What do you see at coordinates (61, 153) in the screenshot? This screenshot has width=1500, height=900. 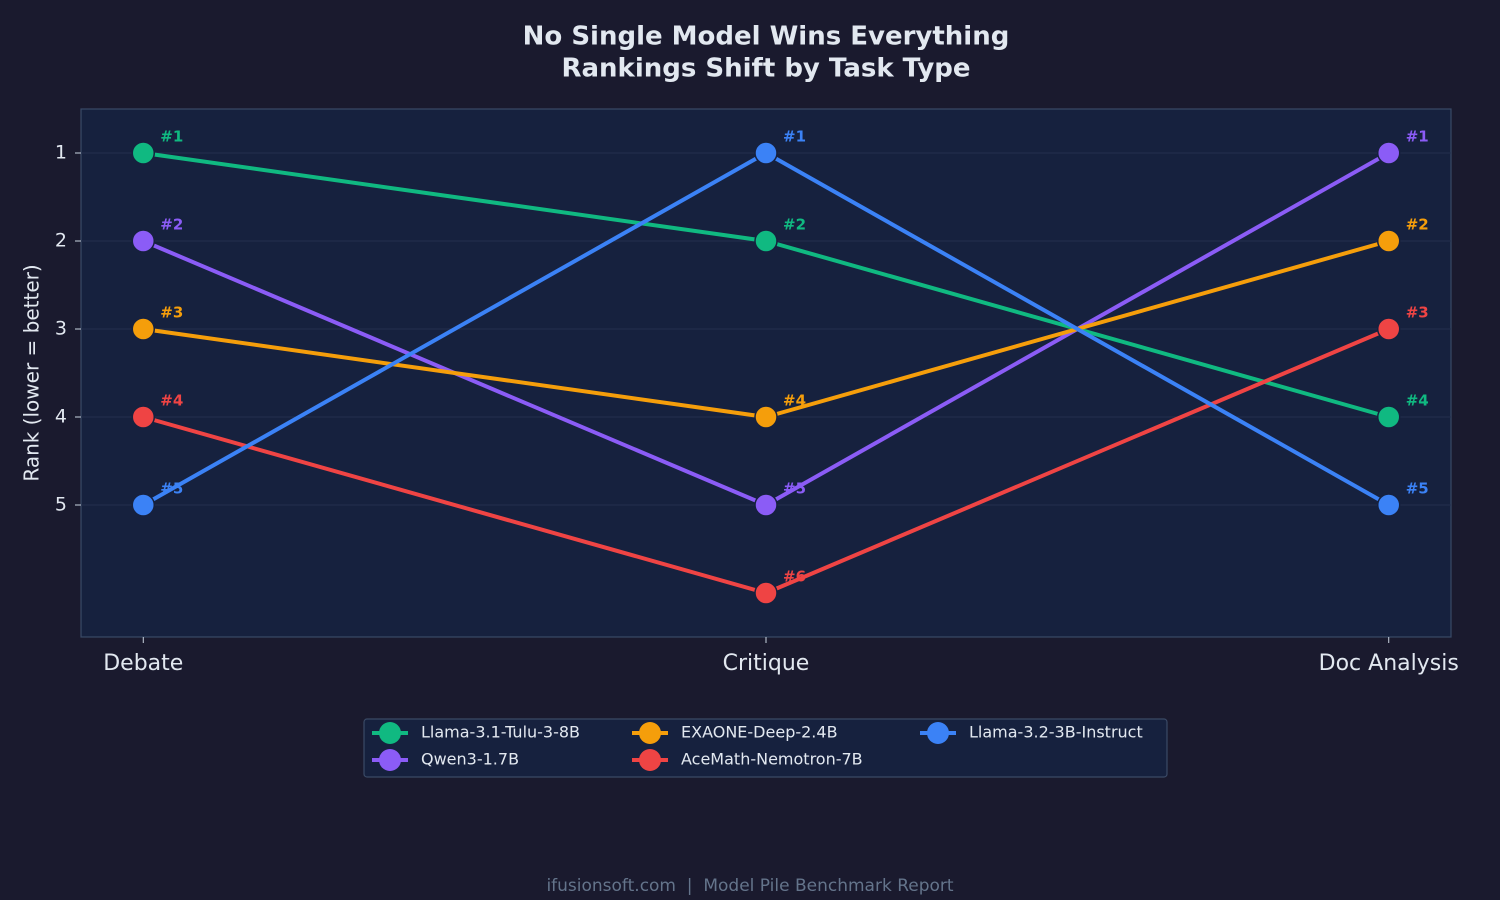 I see `y-tick-label: 1` at bounding box center [61, 153].